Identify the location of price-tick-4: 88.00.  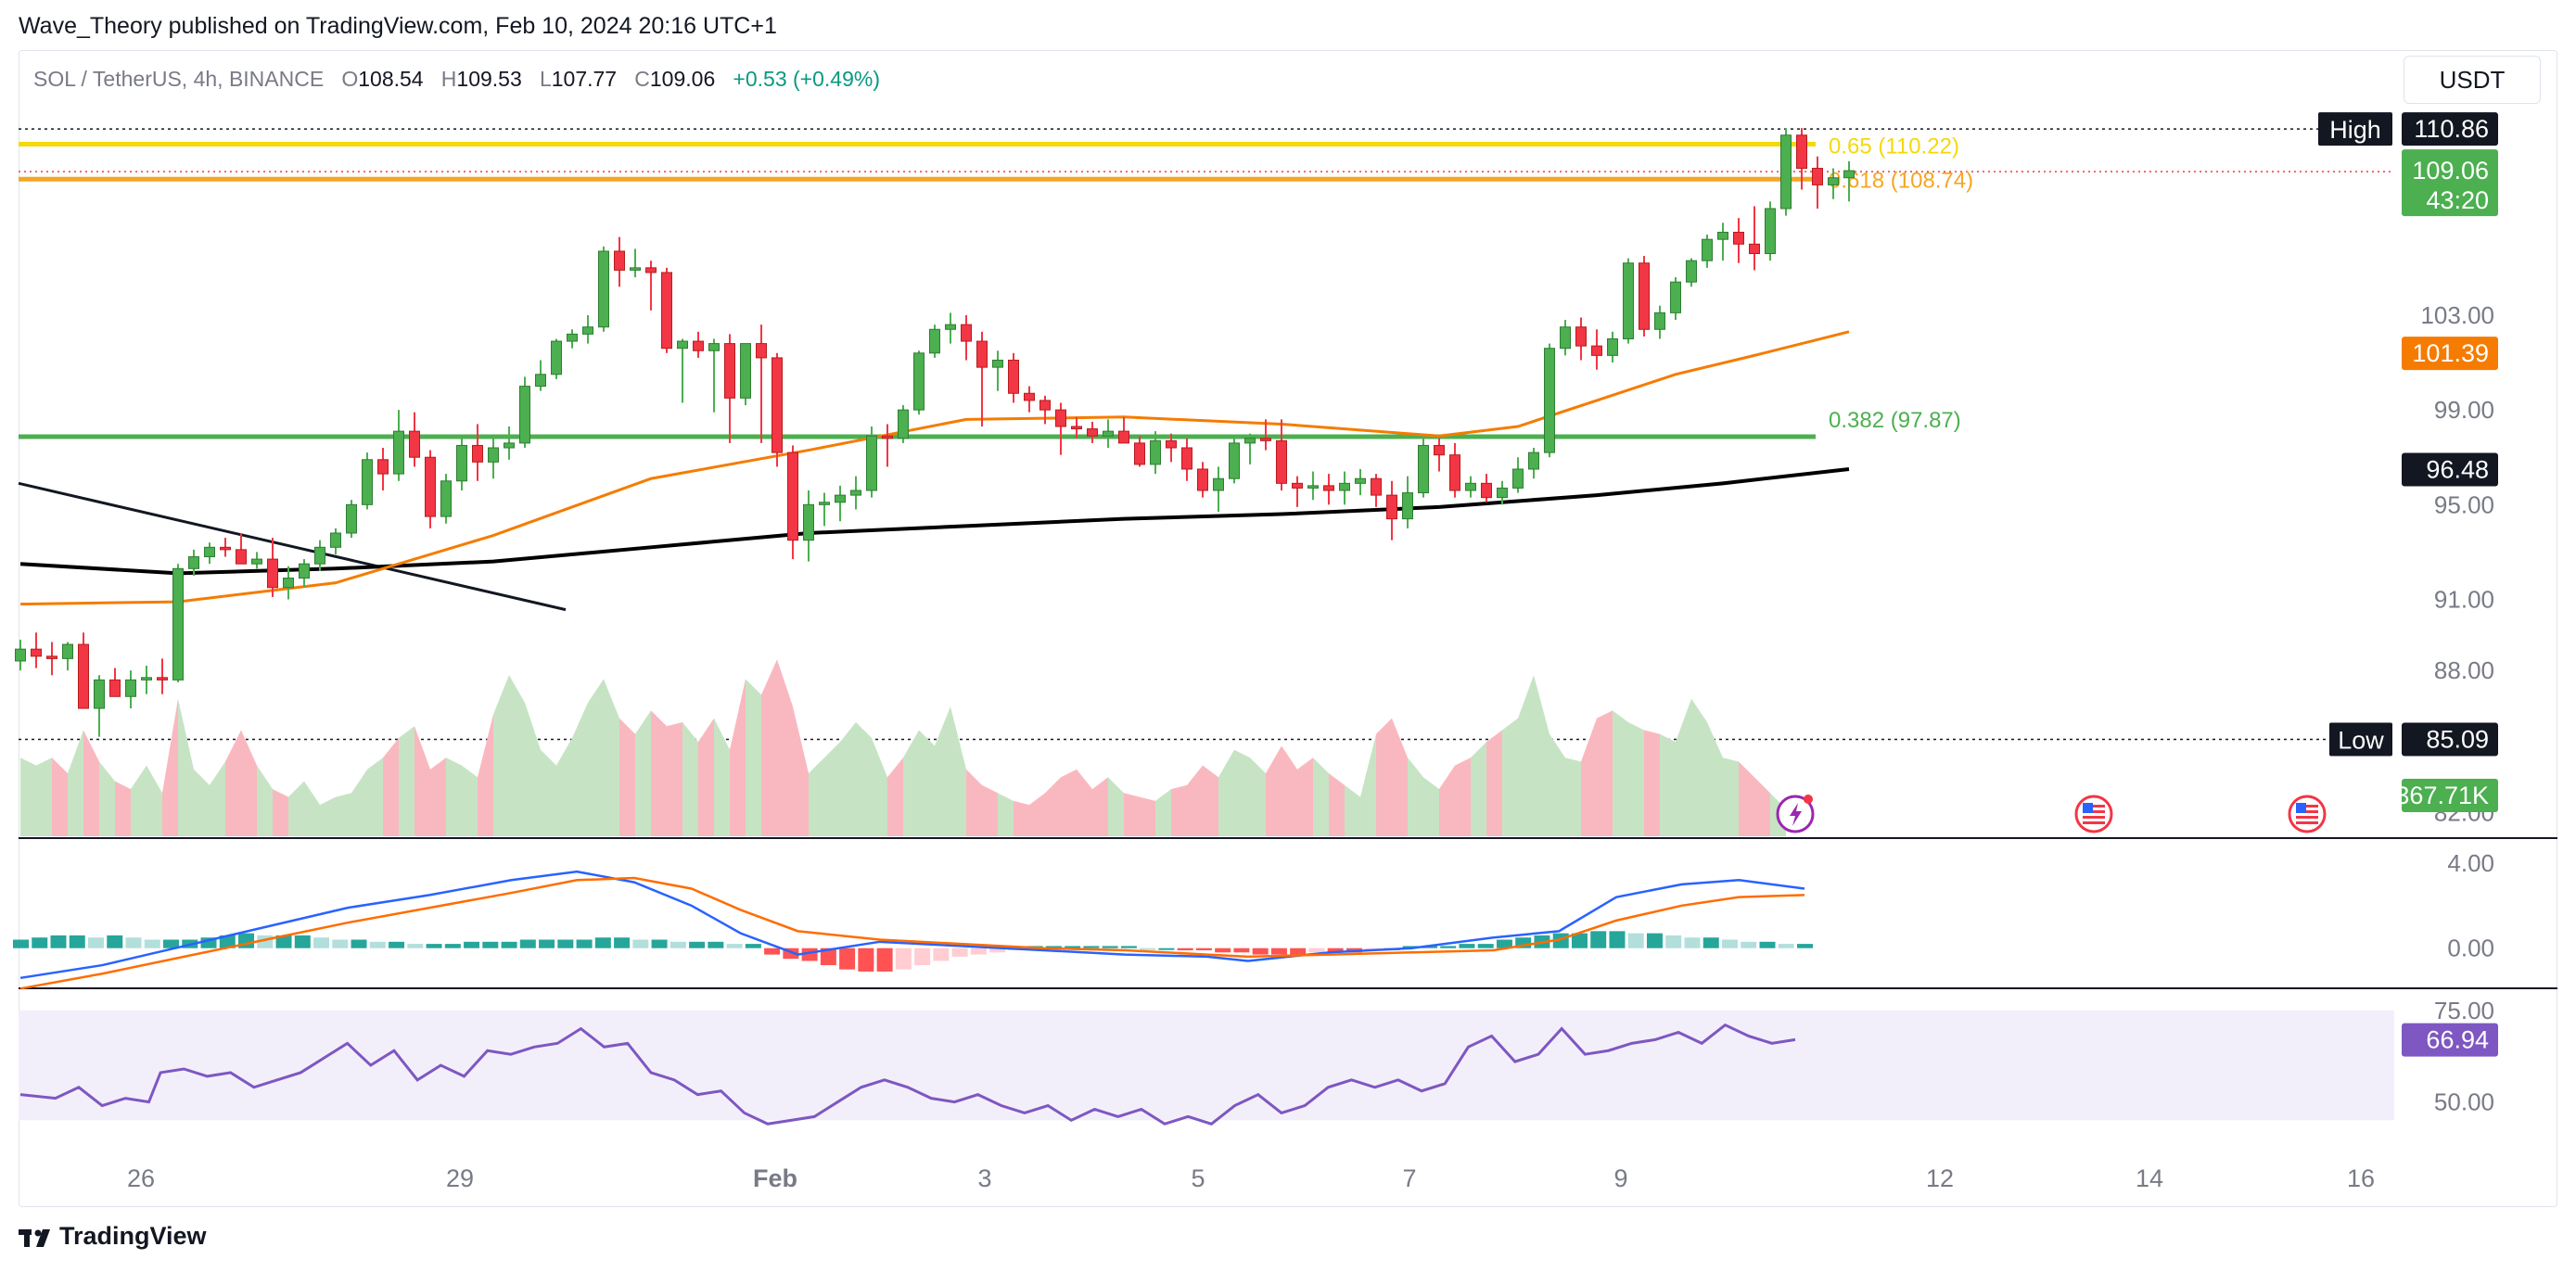
(2464, 670).